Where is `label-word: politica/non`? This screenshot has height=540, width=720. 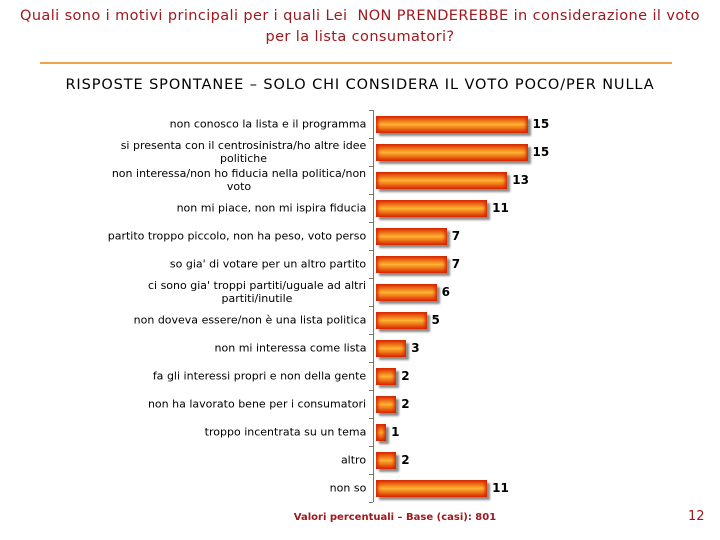 label-word: politica/non is located at coordinates (334, 173).